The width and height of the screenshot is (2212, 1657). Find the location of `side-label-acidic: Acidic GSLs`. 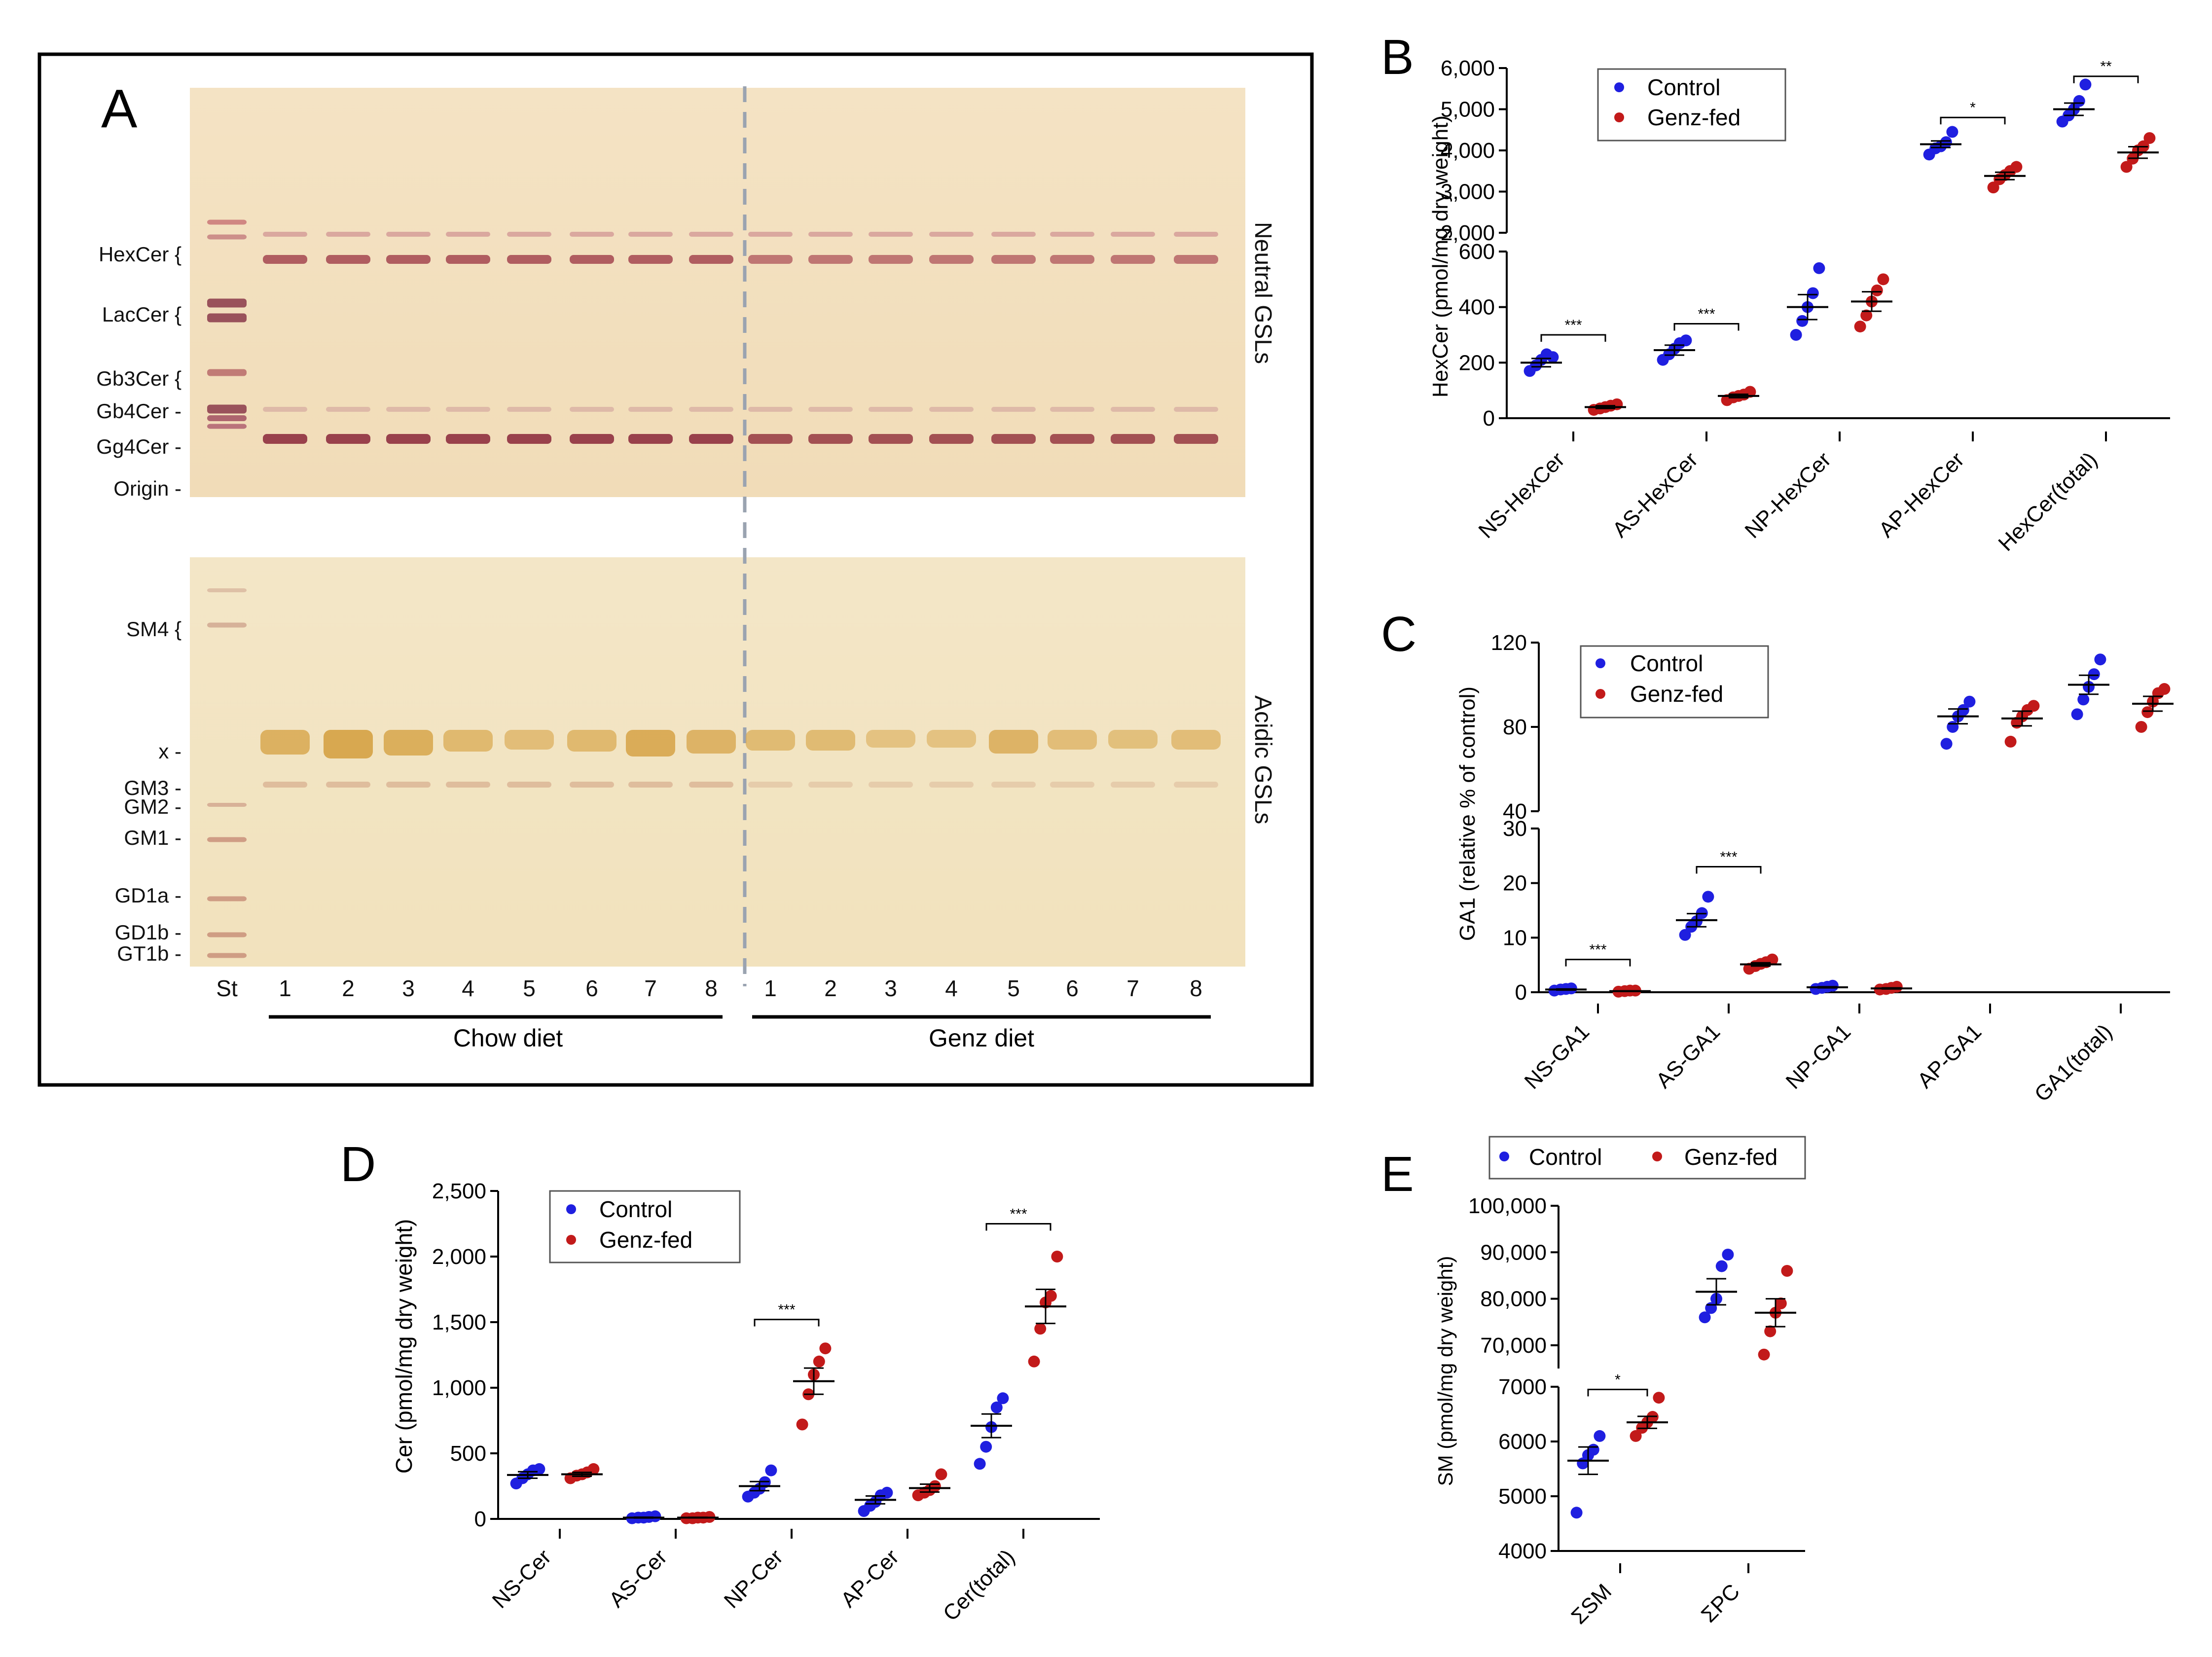

side-label-acidic: Acidic GSLs is located at coordinates (1263, 760).